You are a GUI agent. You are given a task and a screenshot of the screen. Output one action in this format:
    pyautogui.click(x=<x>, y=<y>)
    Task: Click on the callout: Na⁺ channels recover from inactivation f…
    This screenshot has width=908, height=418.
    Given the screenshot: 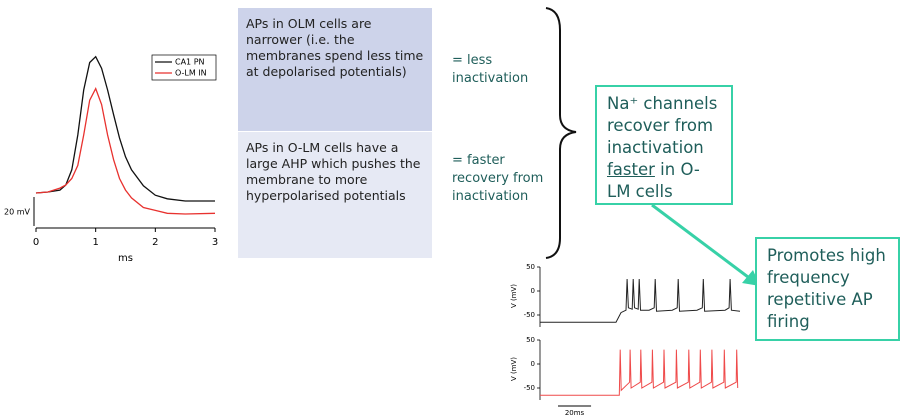 What is the action you would take?
    pyautogui.click(x=664, y=145)
    